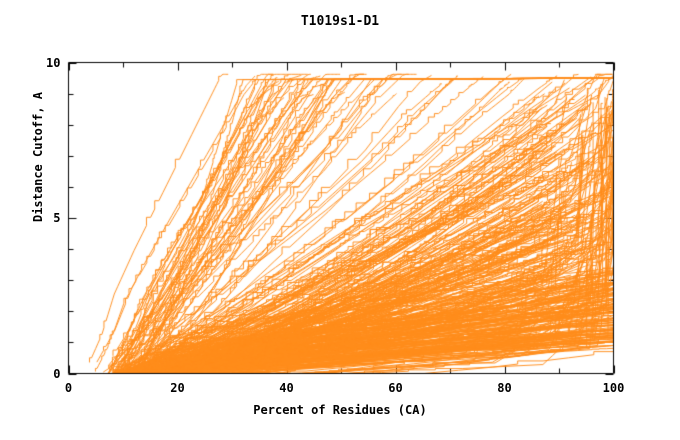 The height and width of the screenshot is (440, 680). Describe the element at coordinates (53, 62) in the screenshot. I see `y-tick-label: 10` at that location.